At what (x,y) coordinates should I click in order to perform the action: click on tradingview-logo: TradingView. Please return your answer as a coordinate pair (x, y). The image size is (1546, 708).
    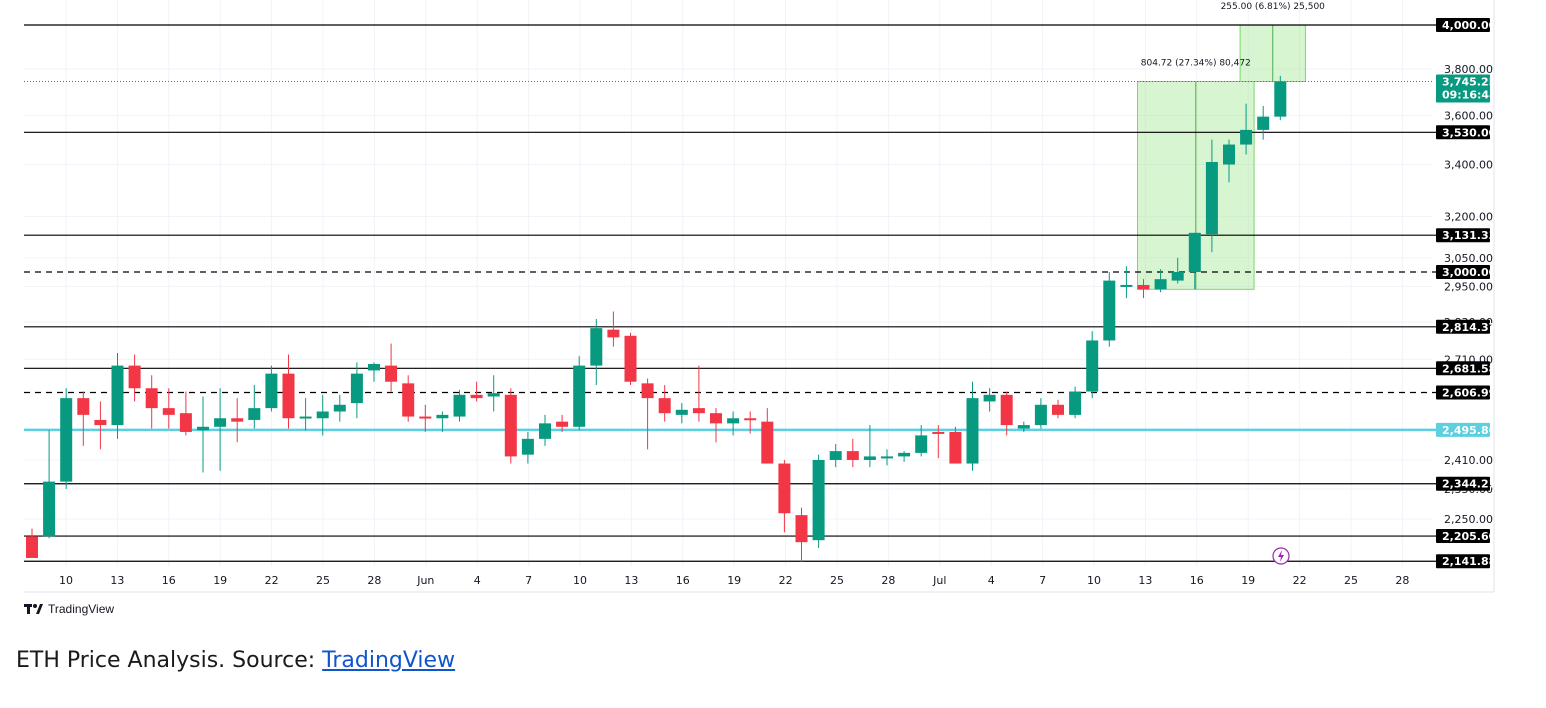
    Looking at the image, I should click on (69, 609).